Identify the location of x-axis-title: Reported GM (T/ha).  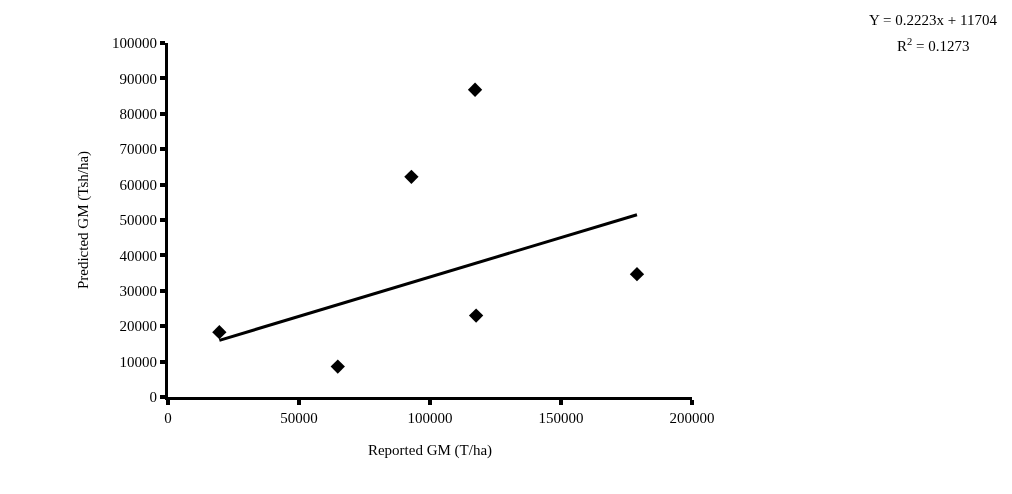
(430, 450).